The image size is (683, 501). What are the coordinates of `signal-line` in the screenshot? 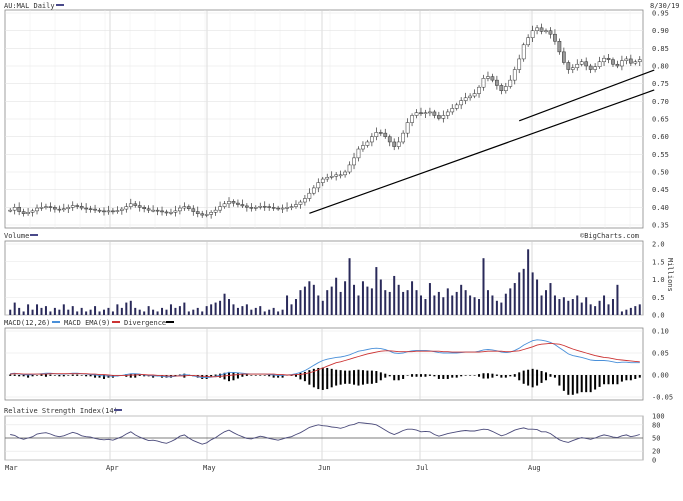 It's located at (325, 360).